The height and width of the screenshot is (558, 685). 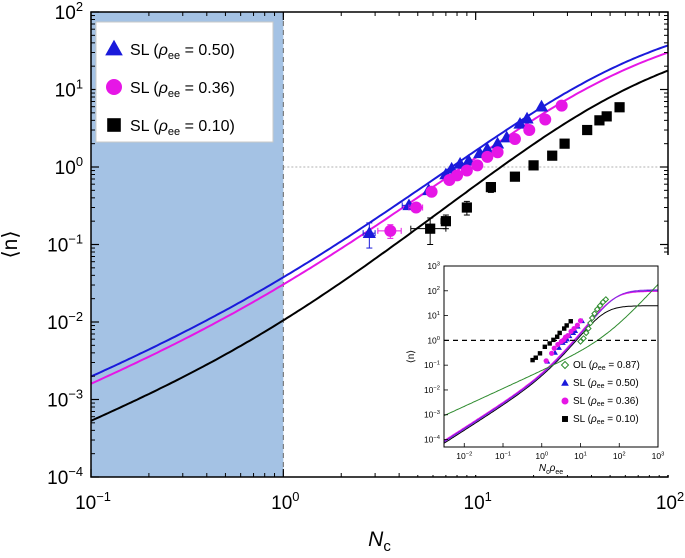 What do you see at coordinates (65, 399) in the screenshot?
I see `y-tick-label: 10⁻³` at bounding box center [65, 399].